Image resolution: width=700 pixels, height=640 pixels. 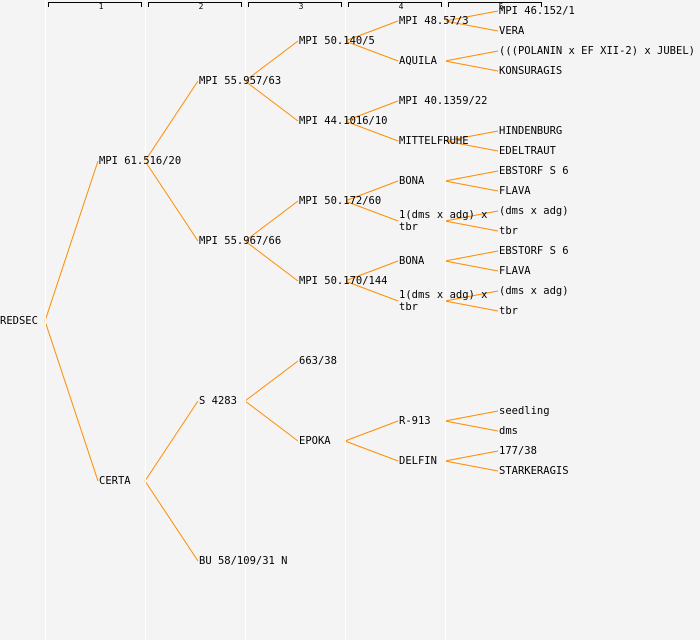 I want to click on pedigree-node: MPI 50.172/60, so click(x=340, y=201).